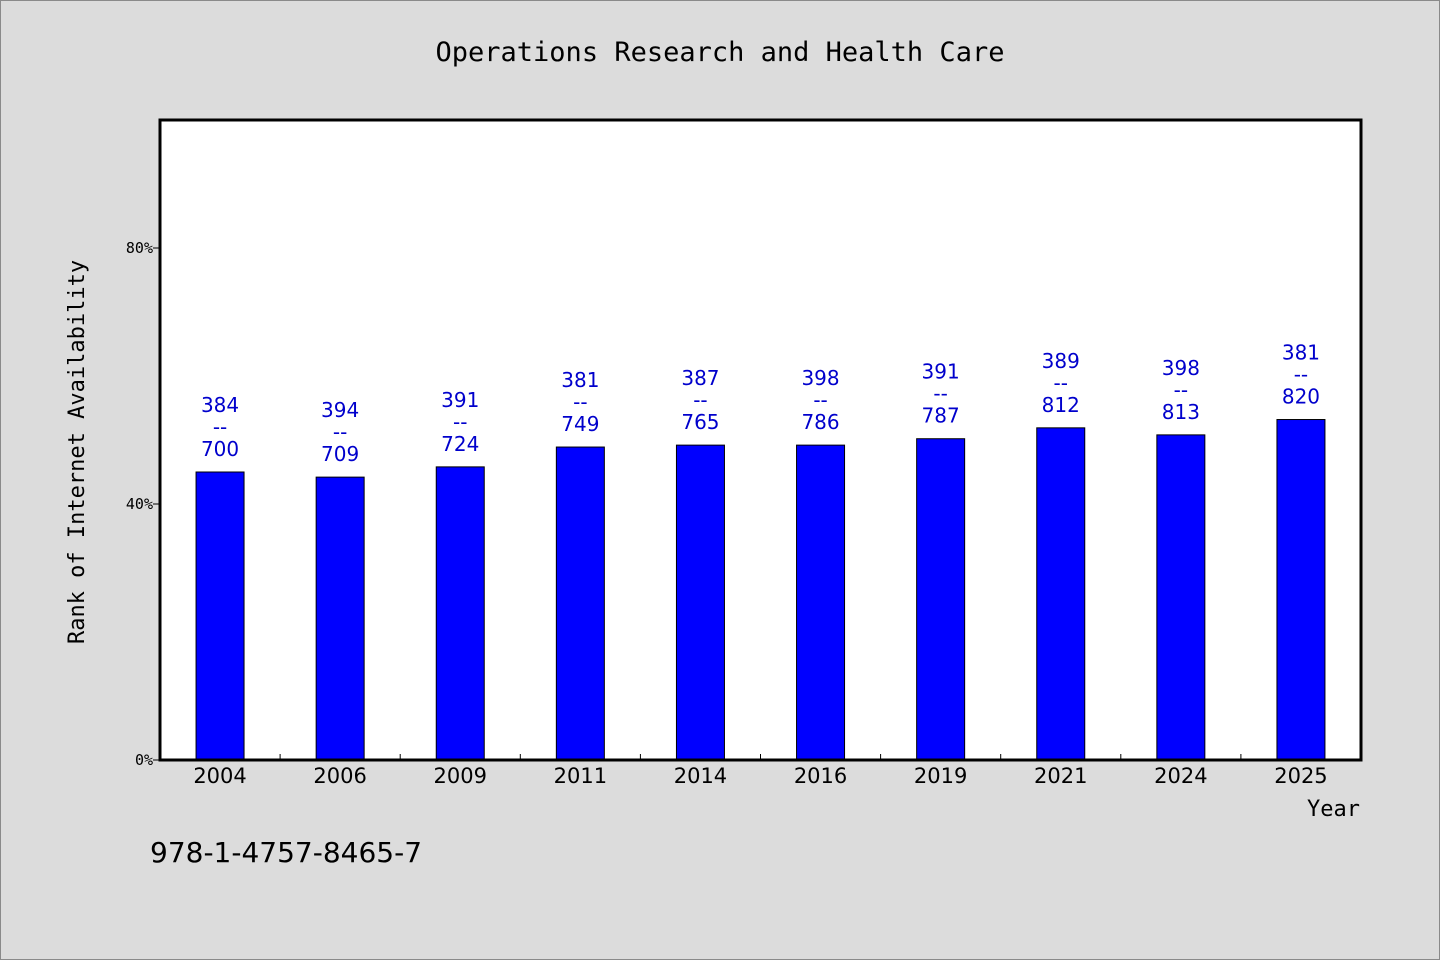  What do you see at coordinates (460, 613) in the screenshot?
I see `bar-2009` at bounding box center [460, 613].